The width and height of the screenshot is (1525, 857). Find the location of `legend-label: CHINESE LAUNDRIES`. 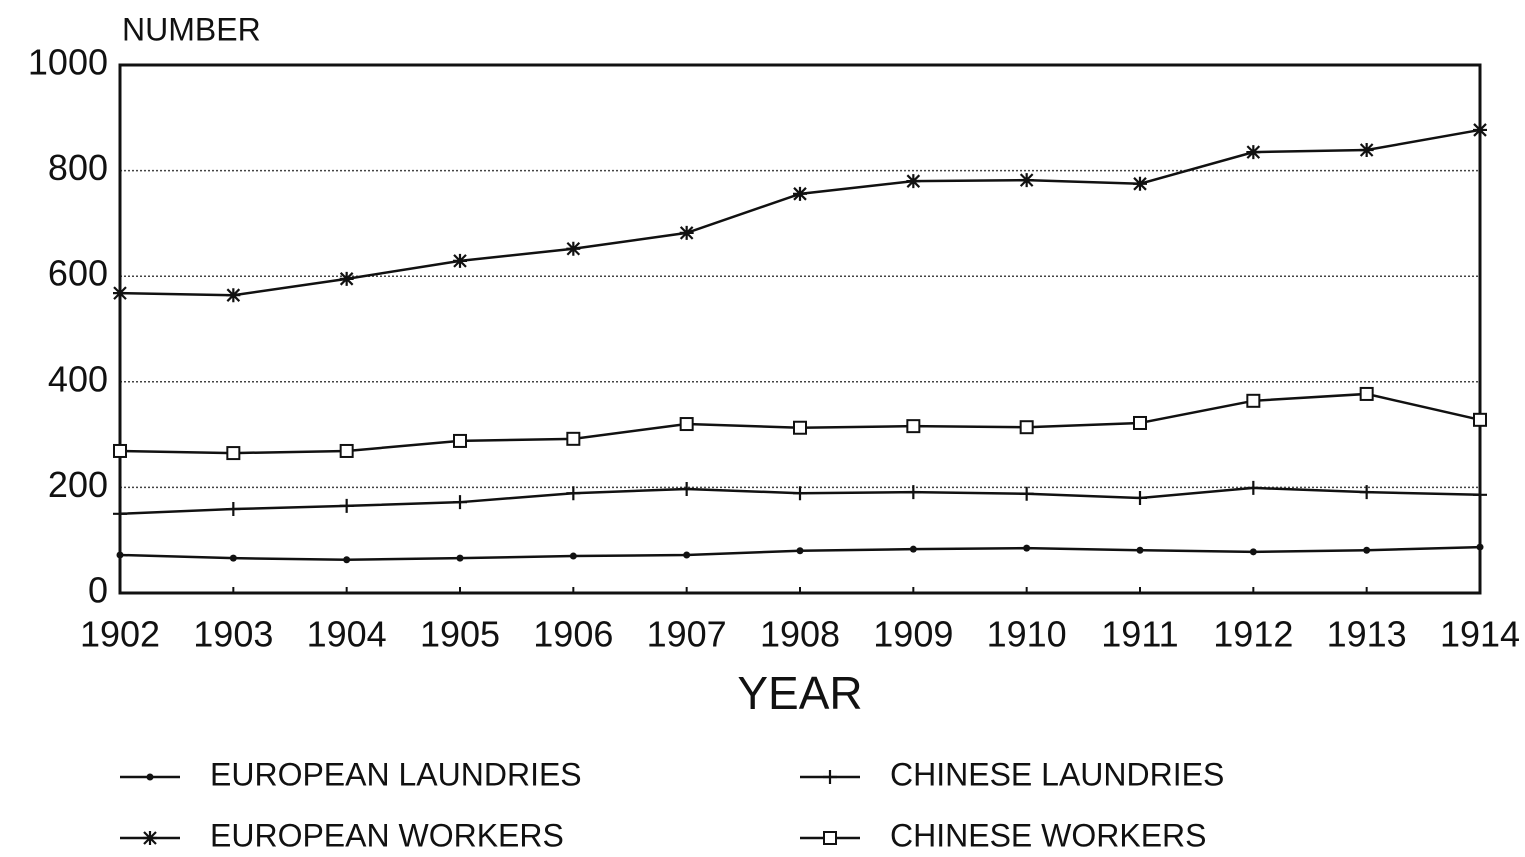

legend-label: CHINESE LAUNDRIES is located at coordinates (1057, 774).